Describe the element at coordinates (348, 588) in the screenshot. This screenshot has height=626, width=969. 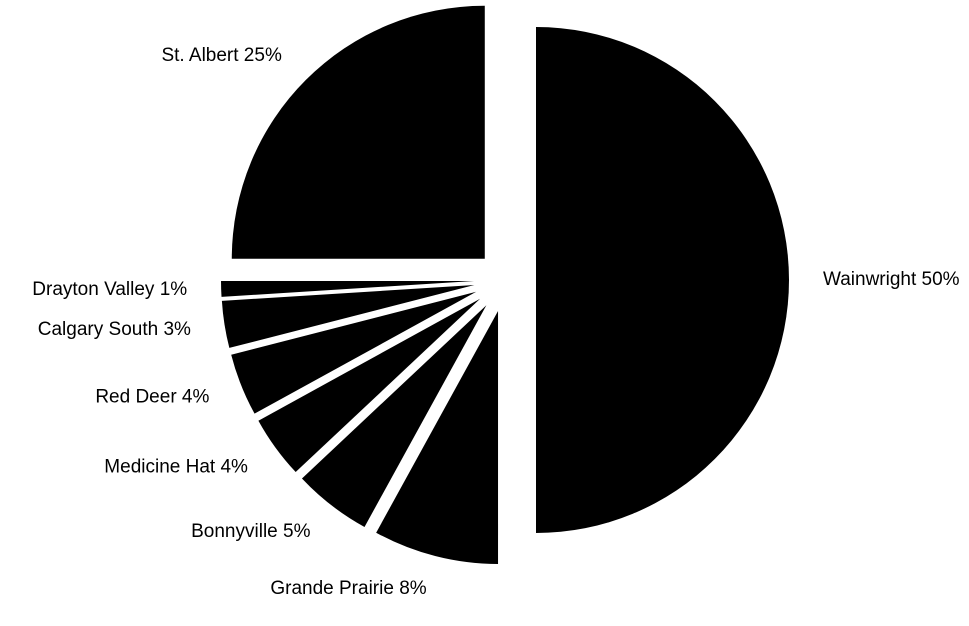
I see `slice-label-grande-prairie: Grande Prairie 8%` at that location.